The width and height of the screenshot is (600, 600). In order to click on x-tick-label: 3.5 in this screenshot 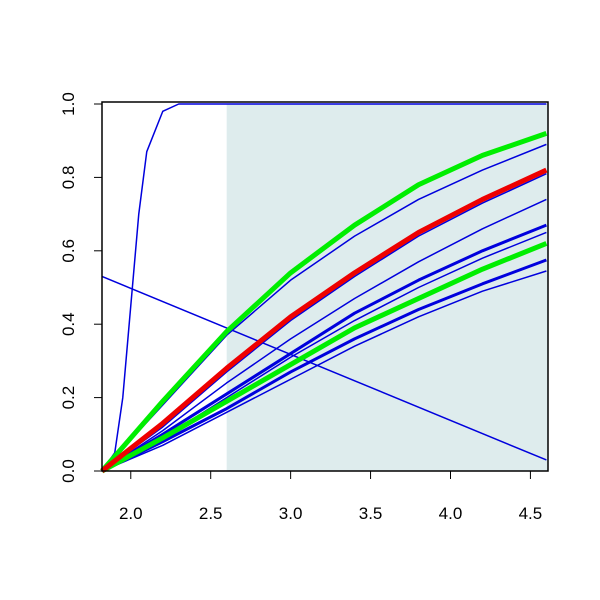, I will do `click(371, 513)`.